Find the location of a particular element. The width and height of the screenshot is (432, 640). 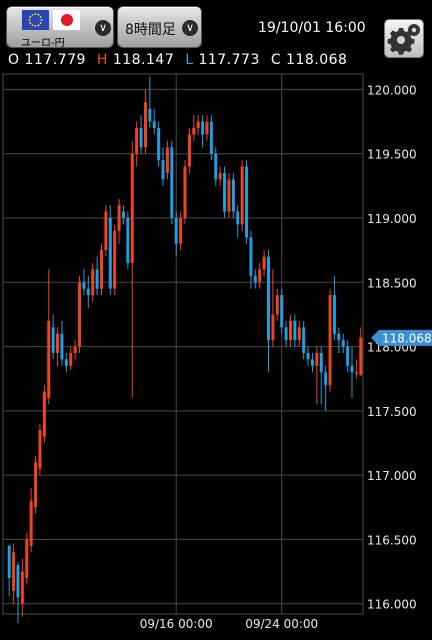

price-tick-label: 119.500 is located at coordinates (392, 155).